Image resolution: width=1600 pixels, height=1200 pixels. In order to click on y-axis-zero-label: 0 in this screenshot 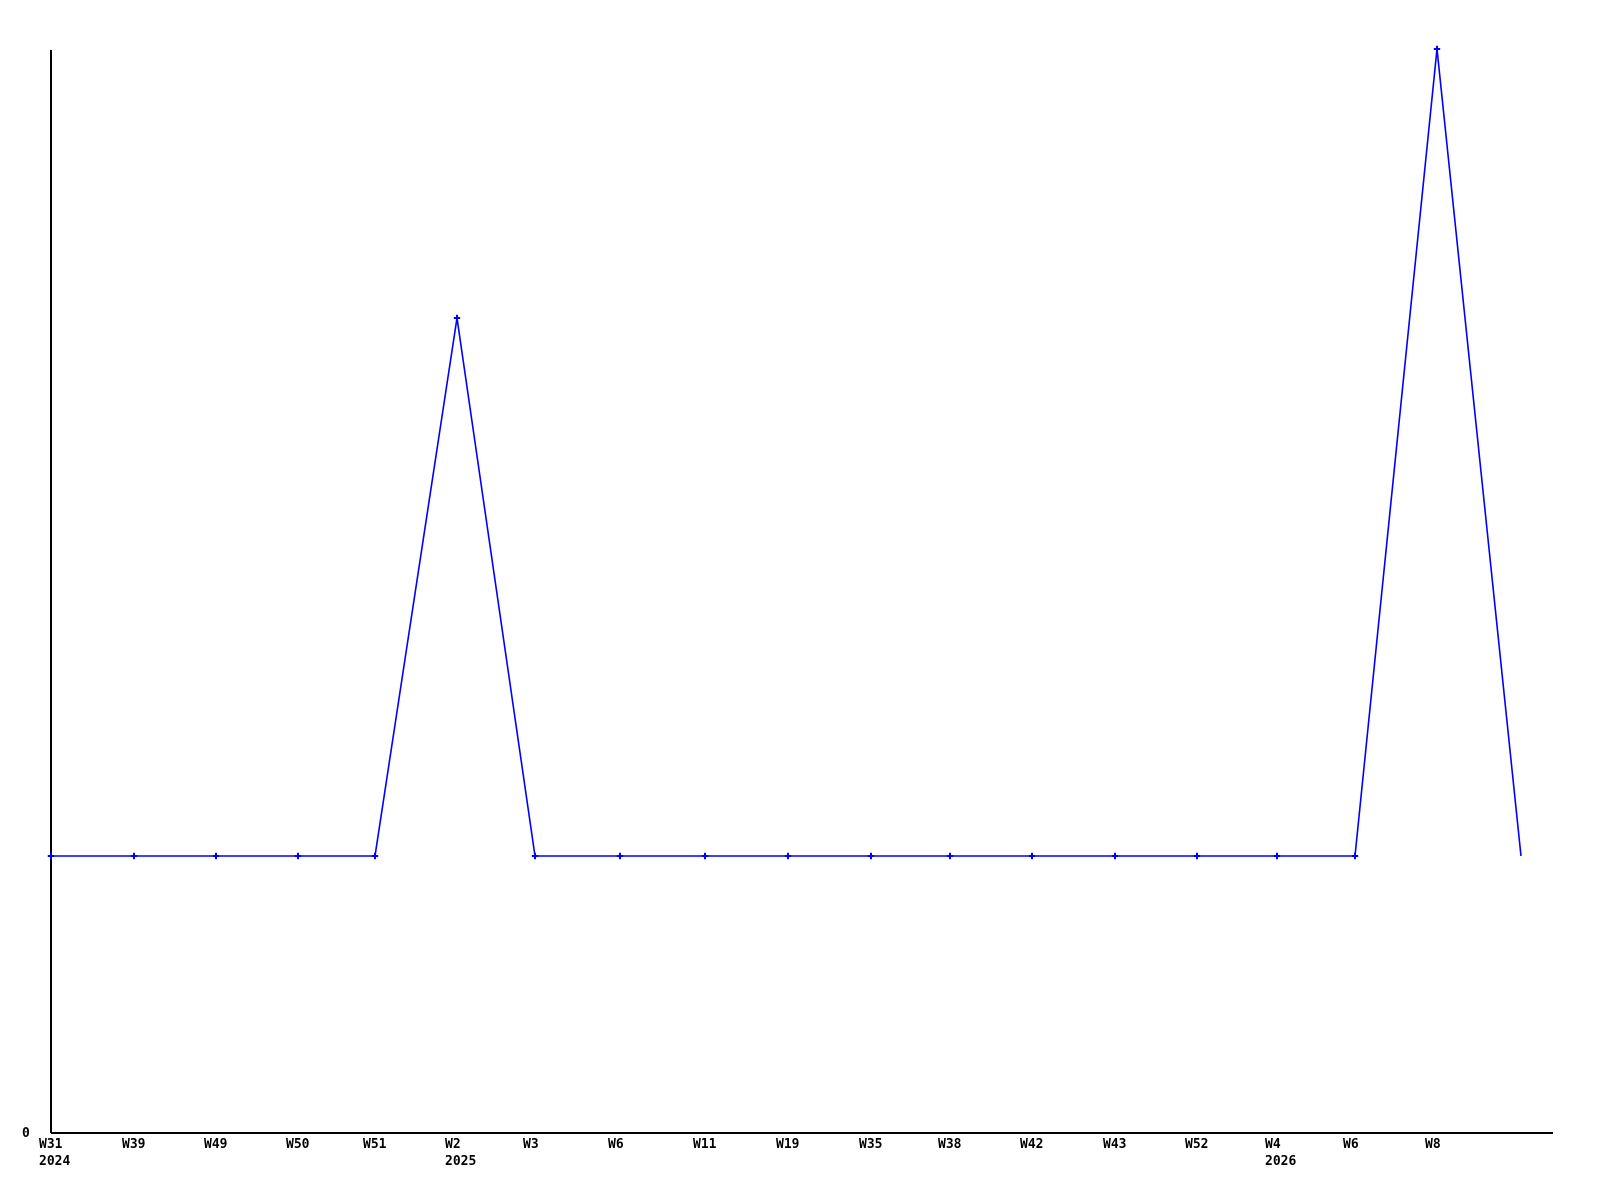, I will do `click(26, 1133)`.